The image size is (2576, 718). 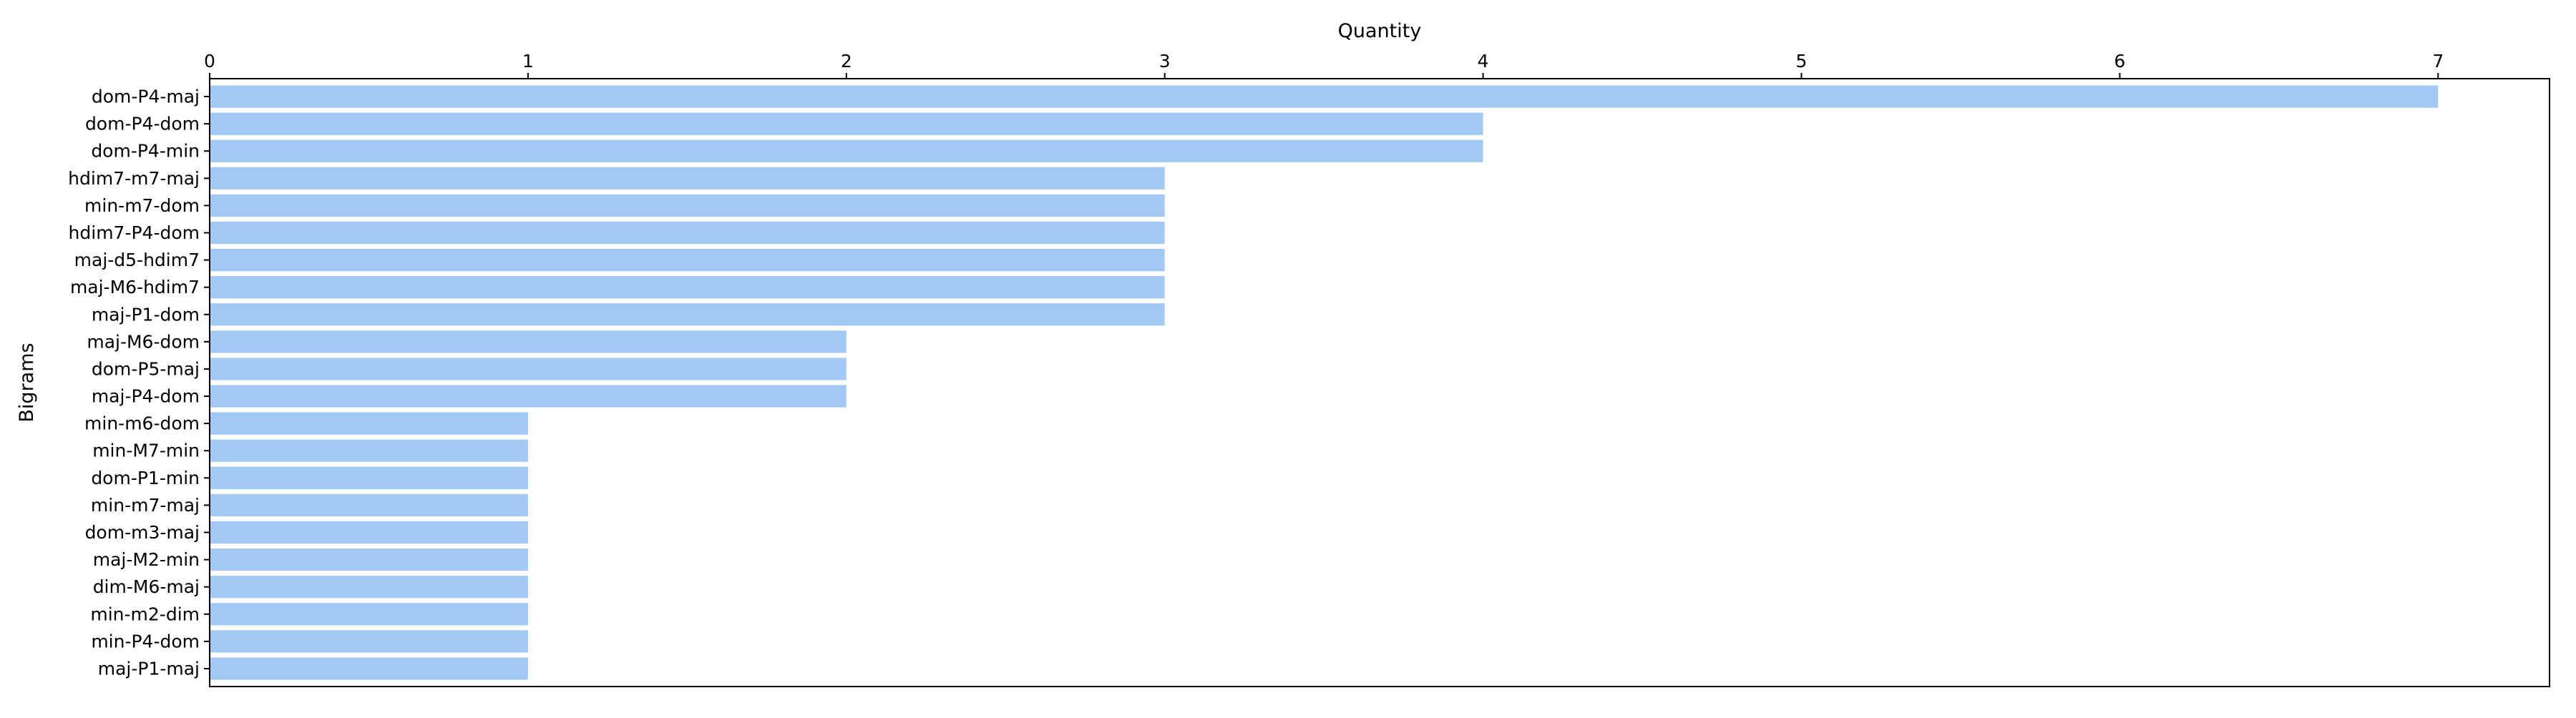 What do you see at coordinates (146, 586) in the screenshot?
I see `y-tick-label: dim-M6-maj` at bounding box center [146, 586].